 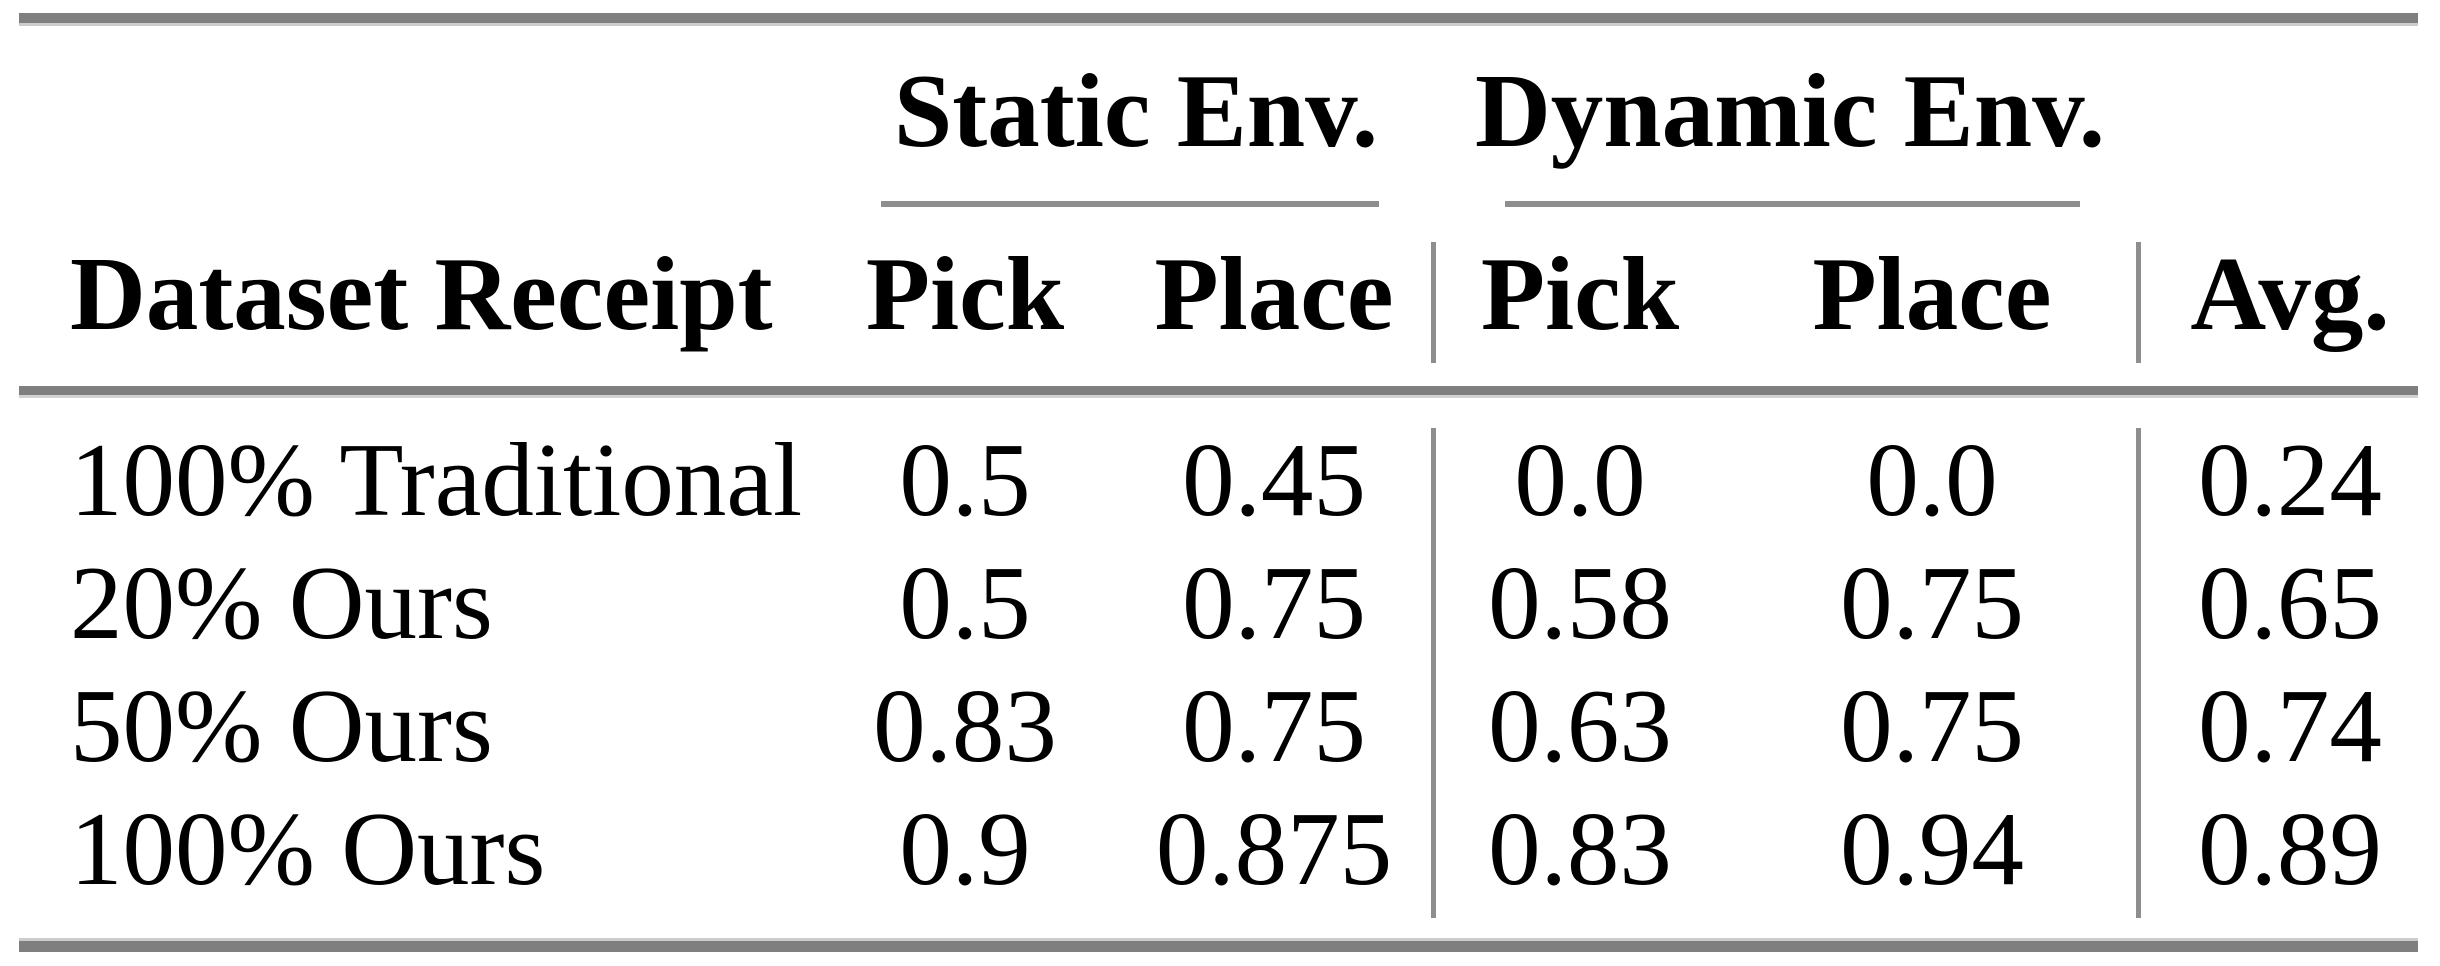 I want to click on vertical-separator-1-header, so click(x=1433, y=302).